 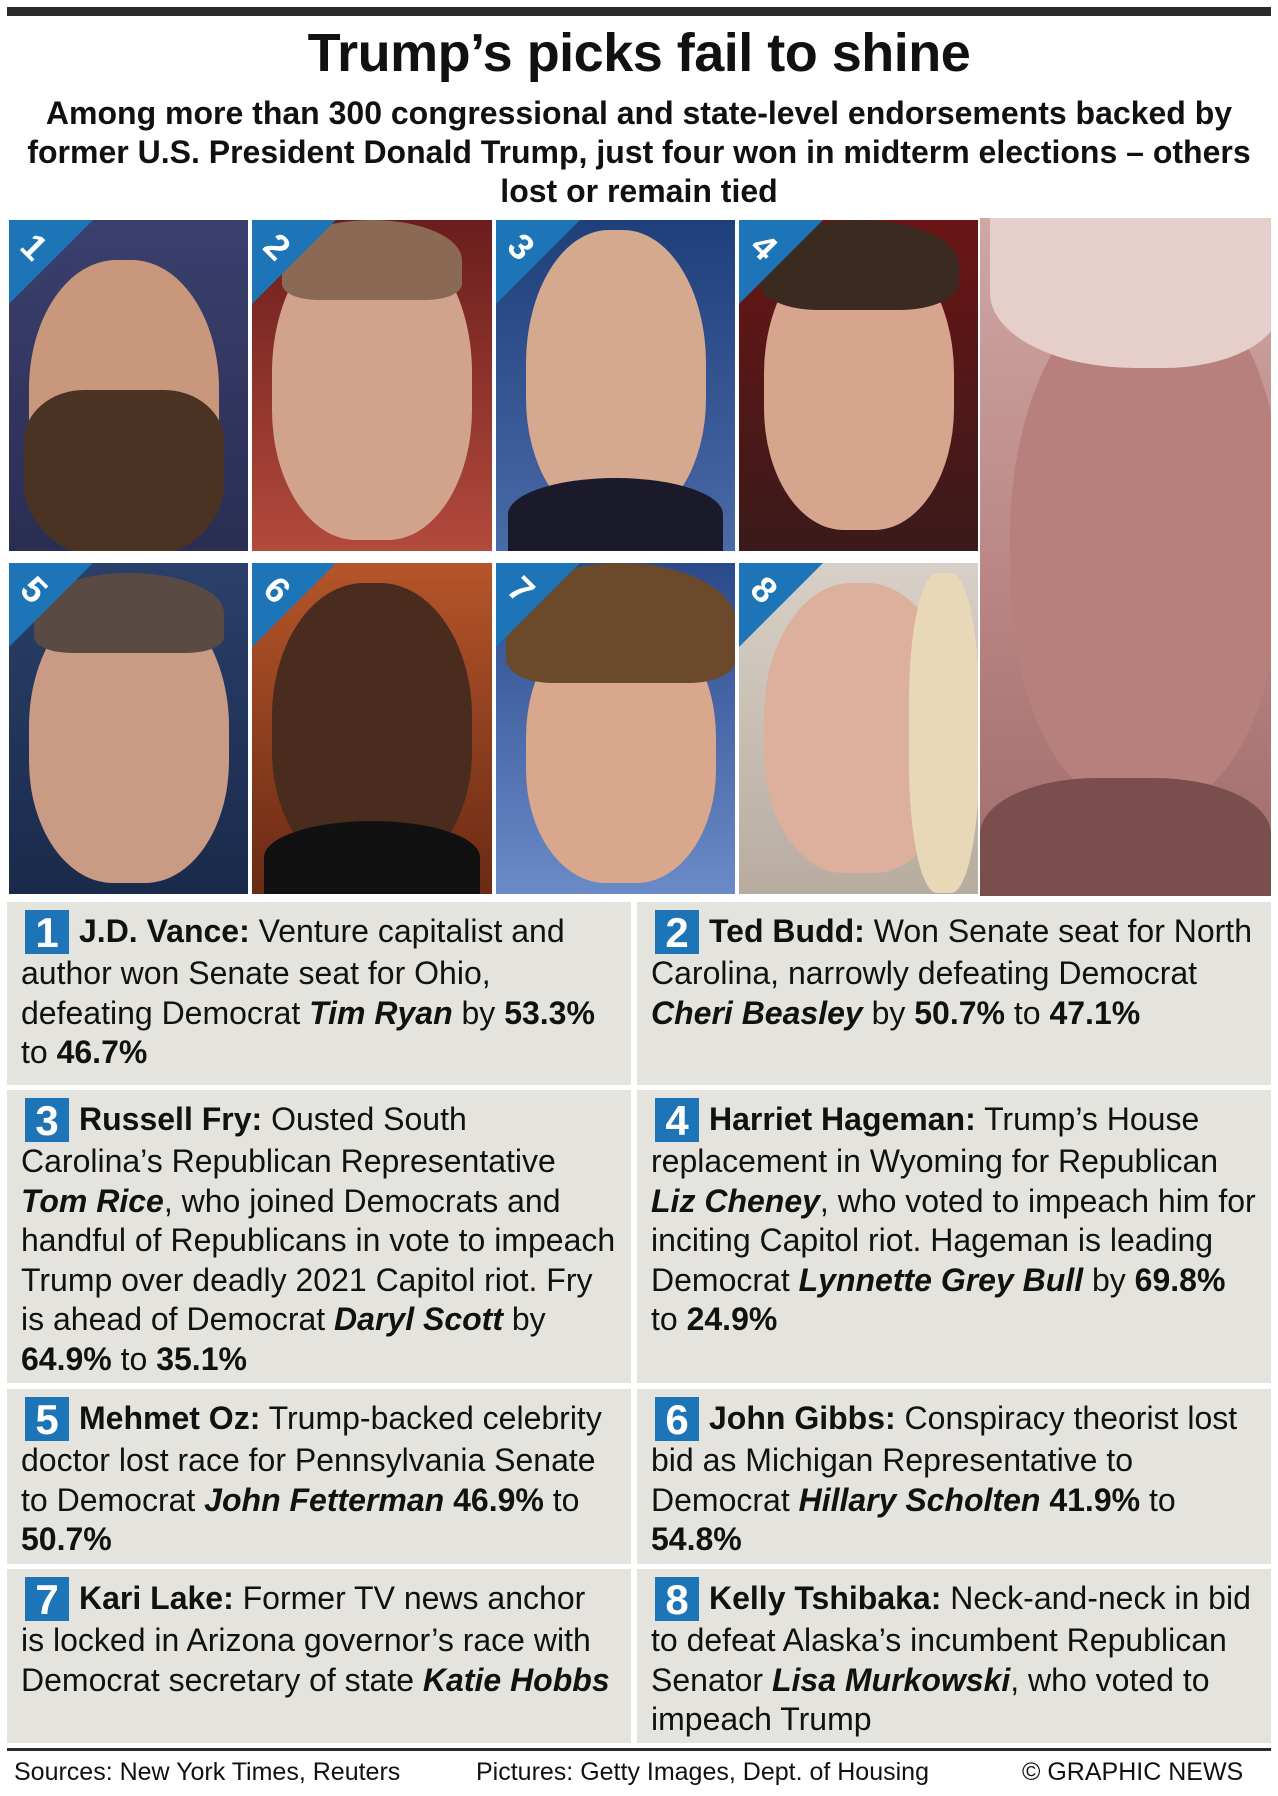 I want to click on photo-3: 3, so click(x=615, y=385).